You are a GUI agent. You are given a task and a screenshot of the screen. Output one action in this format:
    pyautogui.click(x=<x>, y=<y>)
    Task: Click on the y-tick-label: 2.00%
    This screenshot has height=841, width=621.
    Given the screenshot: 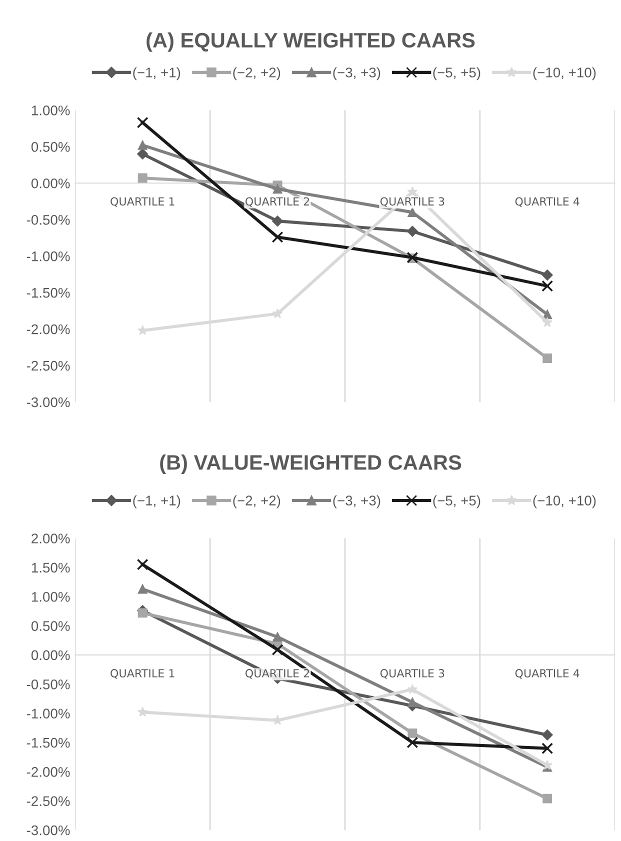 What is the action you would take?
    pyautogui.click(x=51, y=539)
    